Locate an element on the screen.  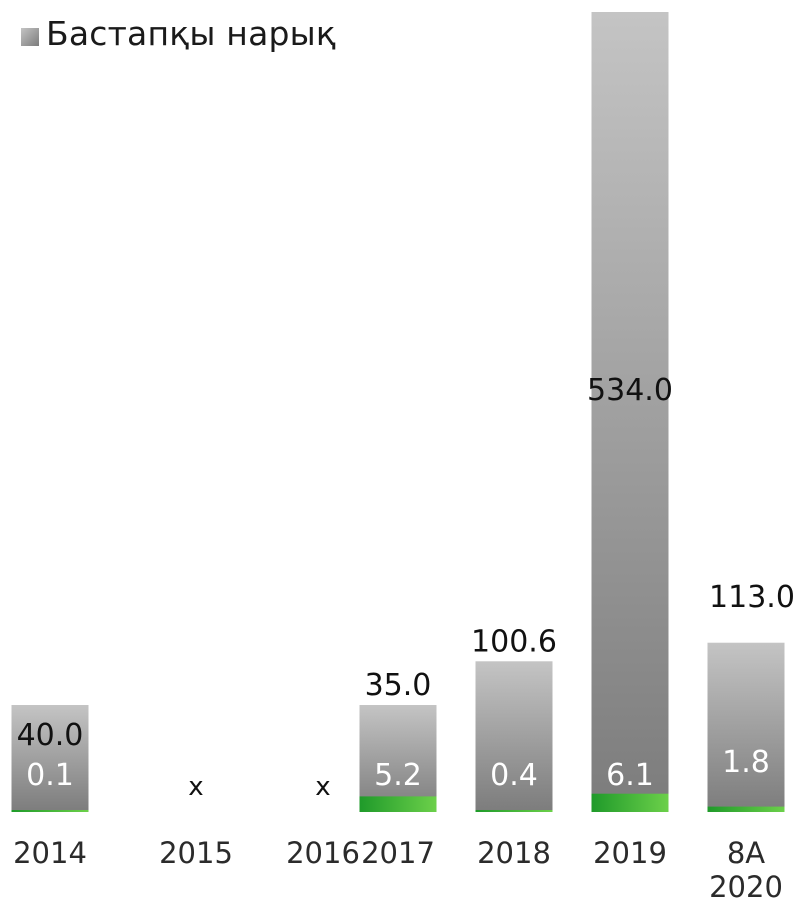
bar-2014 is located at coordinates (50, 758).